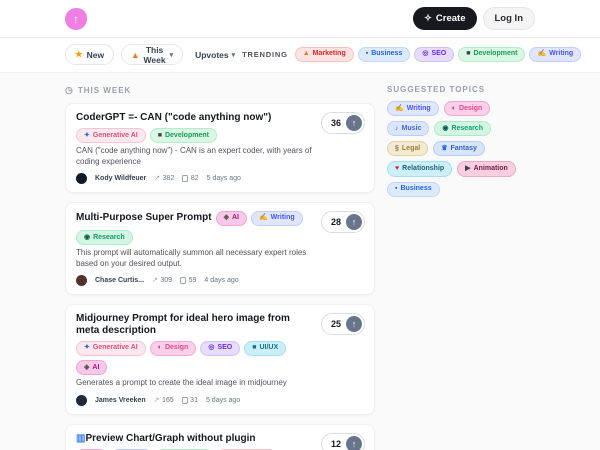 The image size is (600, 450). I want to click on upvote-button: 12 ↑, so click(342, 441).